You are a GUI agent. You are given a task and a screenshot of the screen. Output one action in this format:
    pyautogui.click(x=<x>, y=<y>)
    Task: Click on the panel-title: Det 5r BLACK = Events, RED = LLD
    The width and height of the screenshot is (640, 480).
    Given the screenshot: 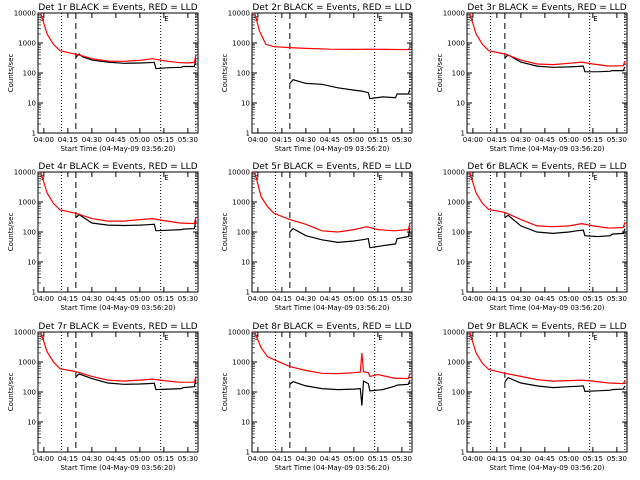 What is the action you would take?
    pyautogui.click(x=331, y=167)
    